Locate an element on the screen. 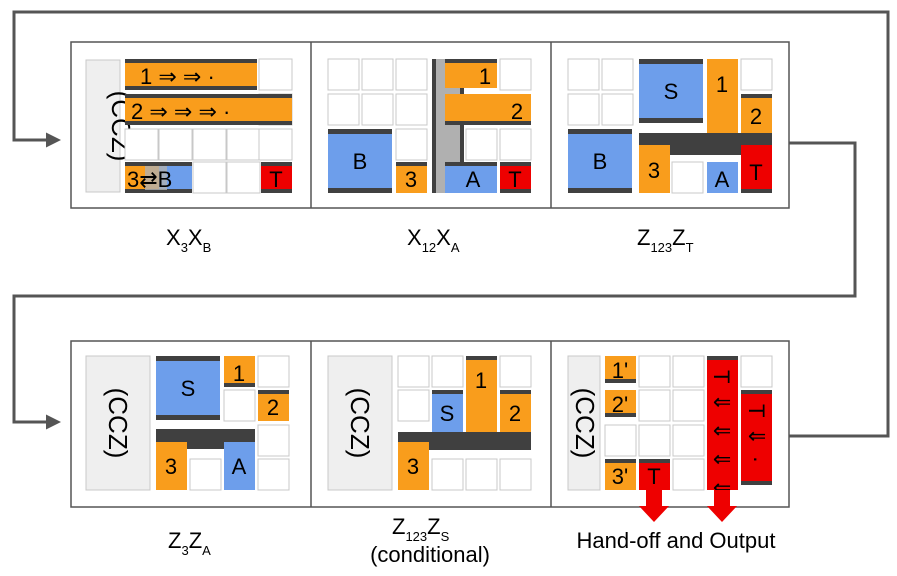  panel-z123zs: (CCZ) S 1 2 3 is located at coordinates (429, 423).